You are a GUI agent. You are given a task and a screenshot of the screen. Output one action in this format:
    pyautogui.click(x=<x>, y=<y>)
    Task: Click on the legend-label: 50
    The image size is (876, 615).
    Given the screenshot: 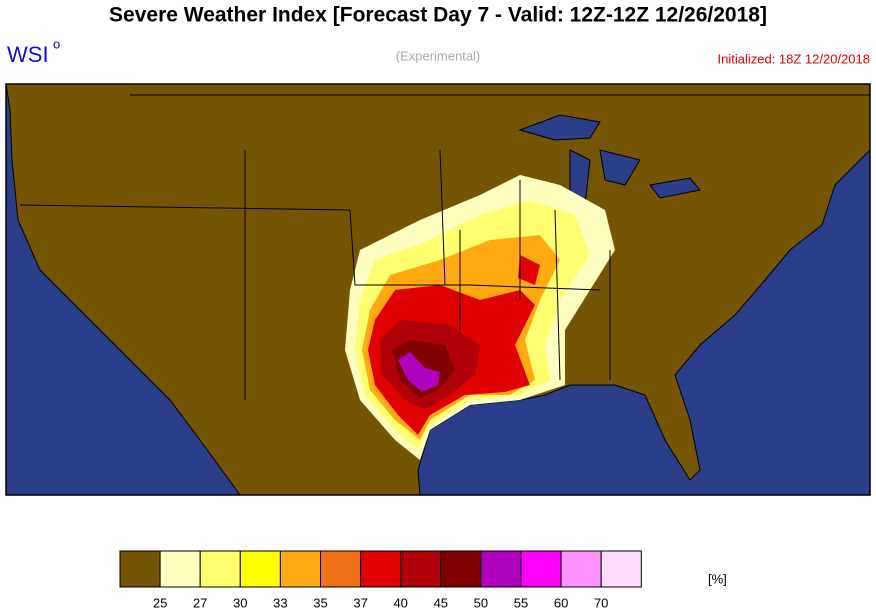 What is the action you would take?
    pyautogui.click(x=481, y=602)
    